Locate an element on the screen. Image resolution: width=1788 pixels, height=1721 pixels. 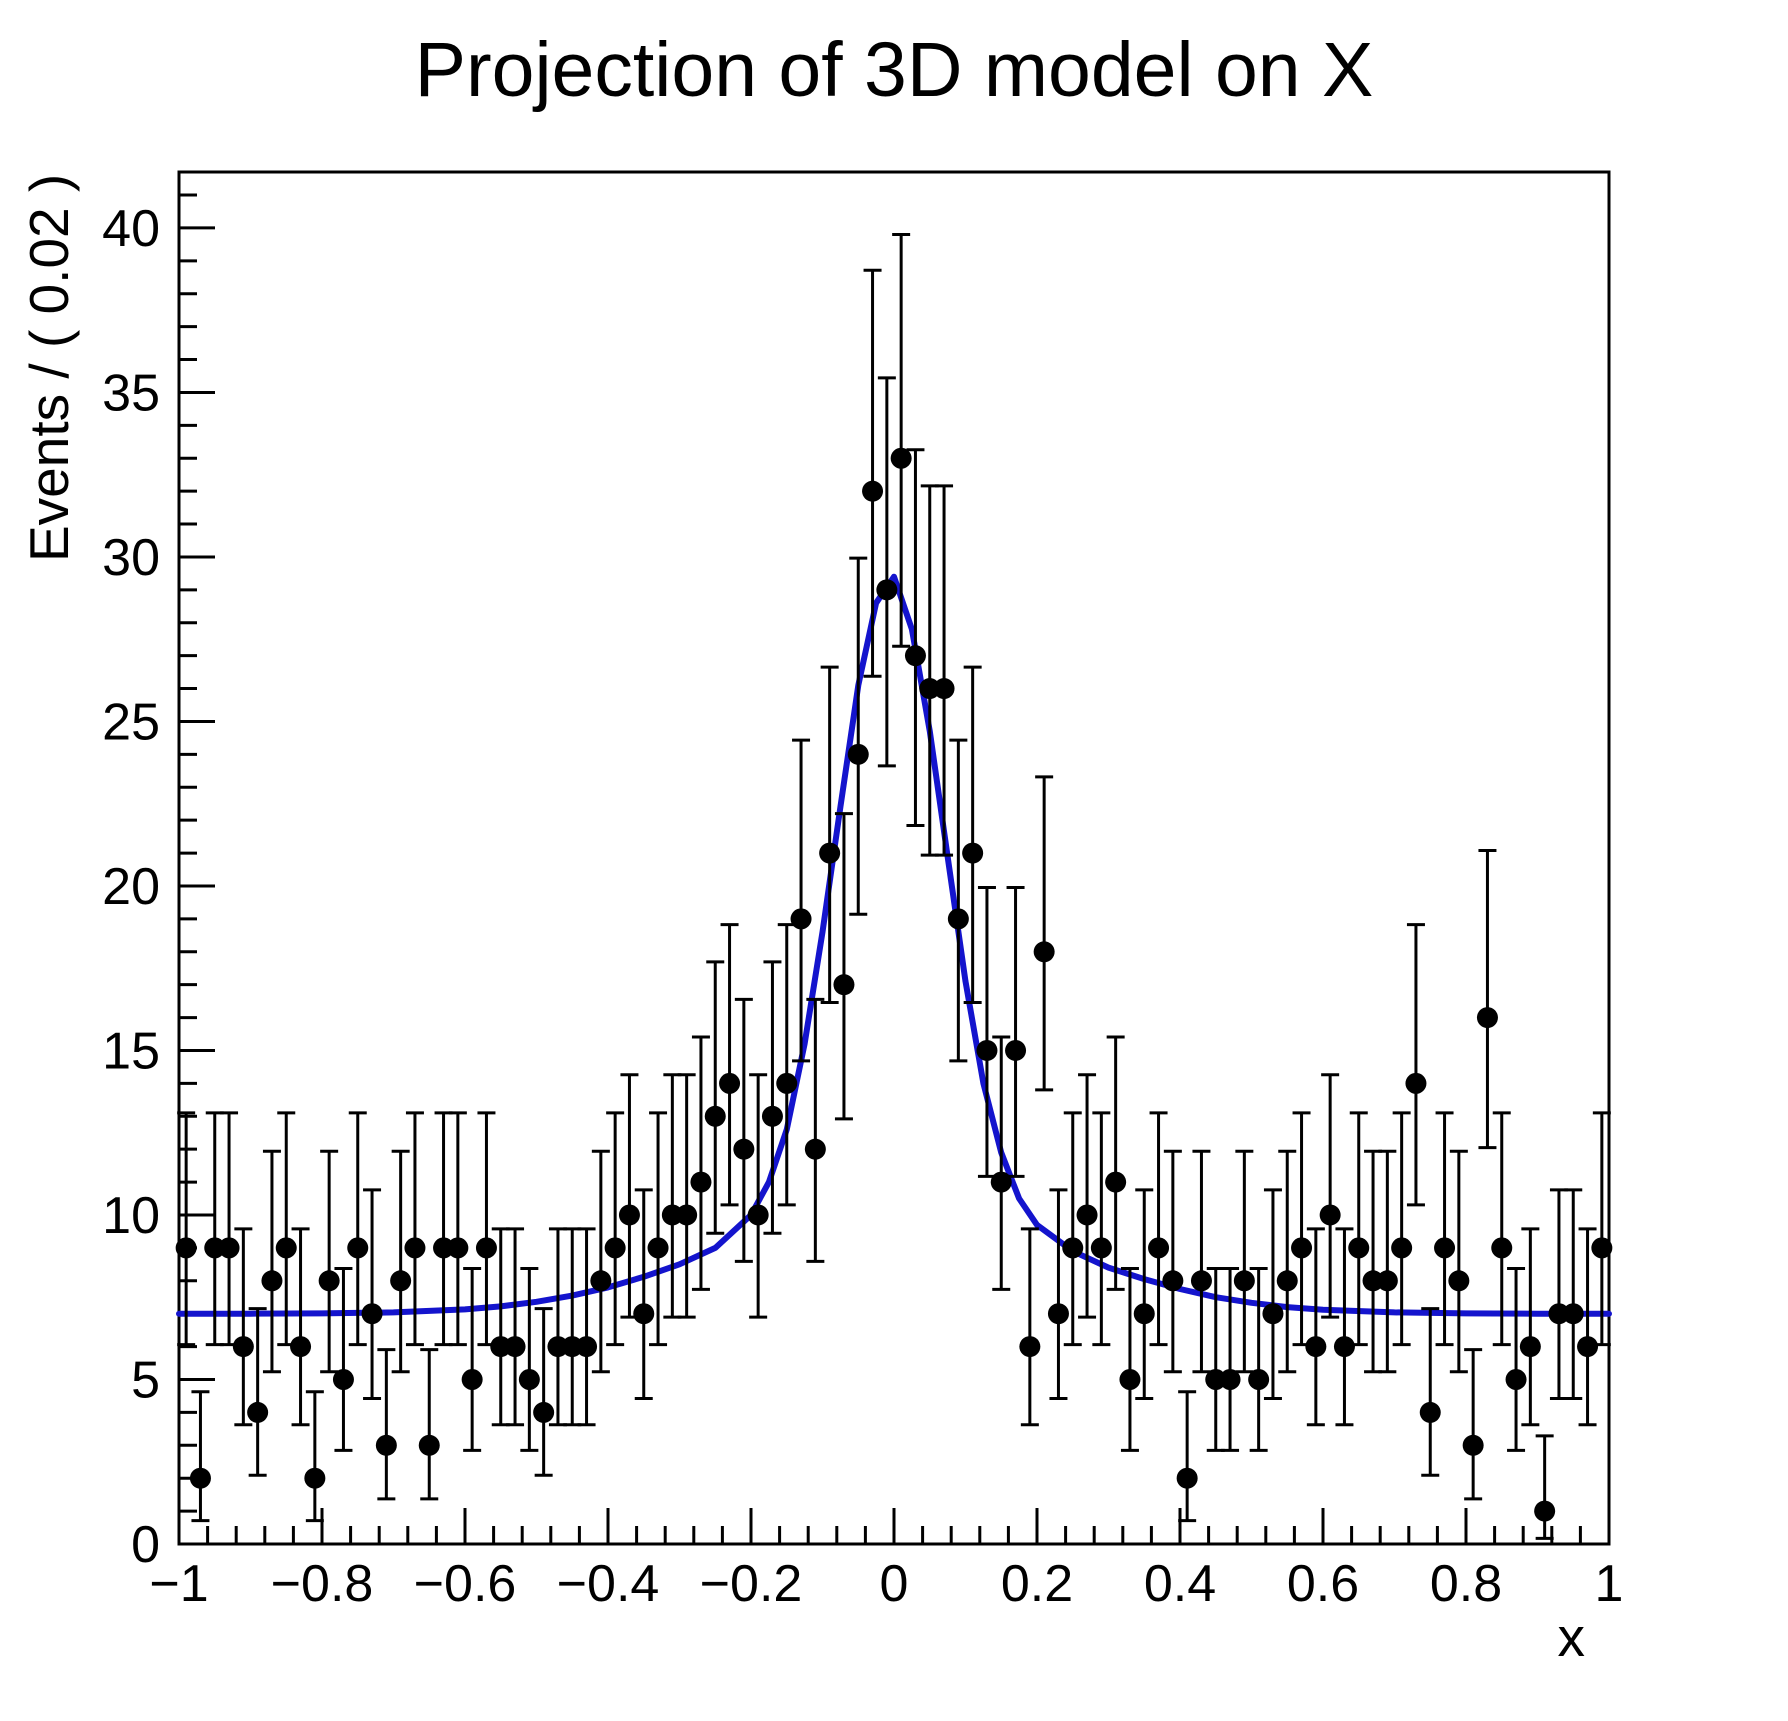
y-tick-label: 10 is located at coordinates (131, 1216).